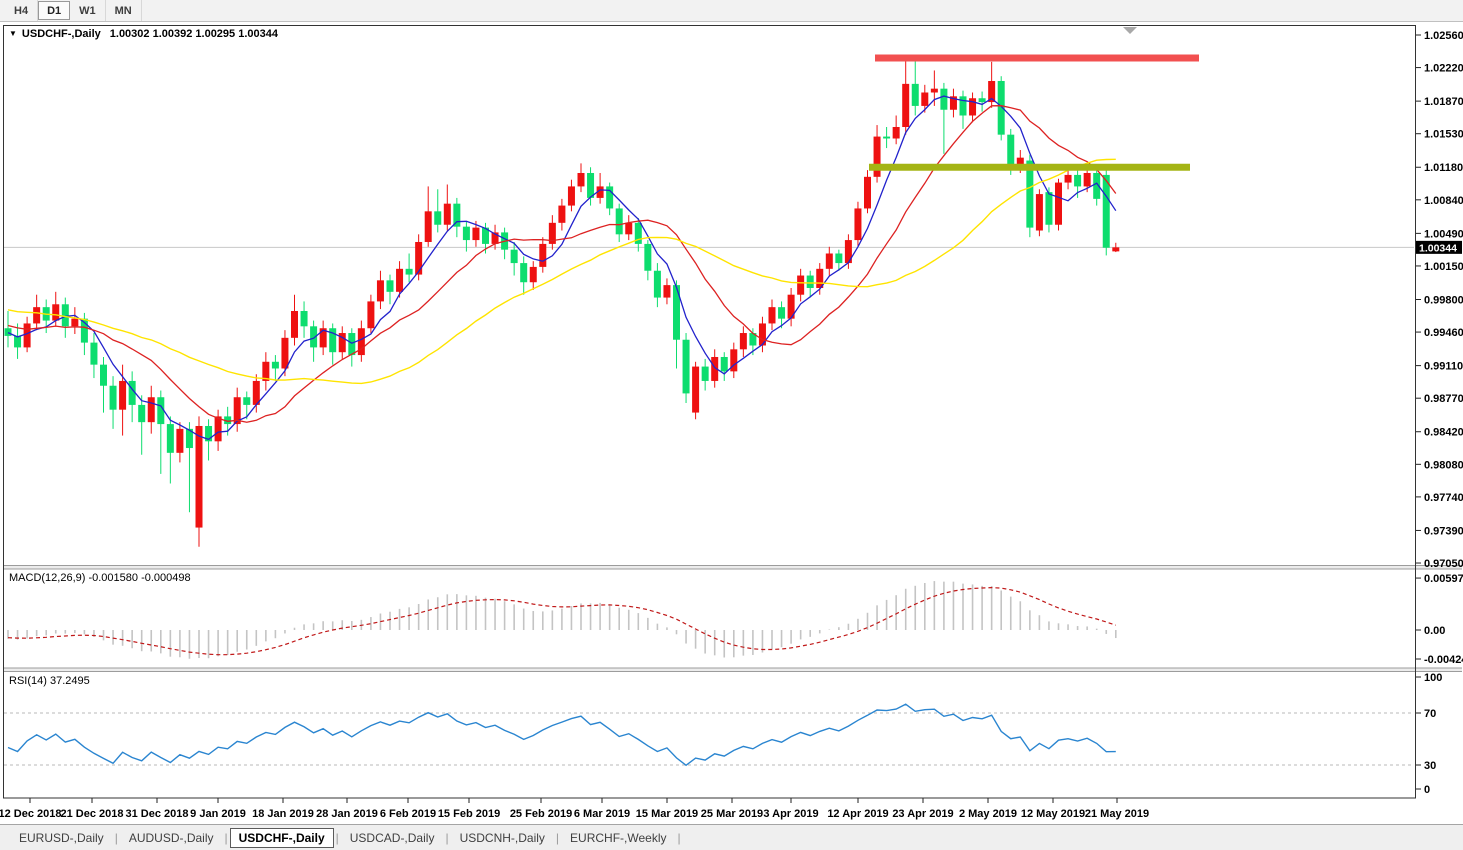 This screenshot has width=1463, height=850. I want to click on price-axis-label: 1.01870, so click(1443, 102).